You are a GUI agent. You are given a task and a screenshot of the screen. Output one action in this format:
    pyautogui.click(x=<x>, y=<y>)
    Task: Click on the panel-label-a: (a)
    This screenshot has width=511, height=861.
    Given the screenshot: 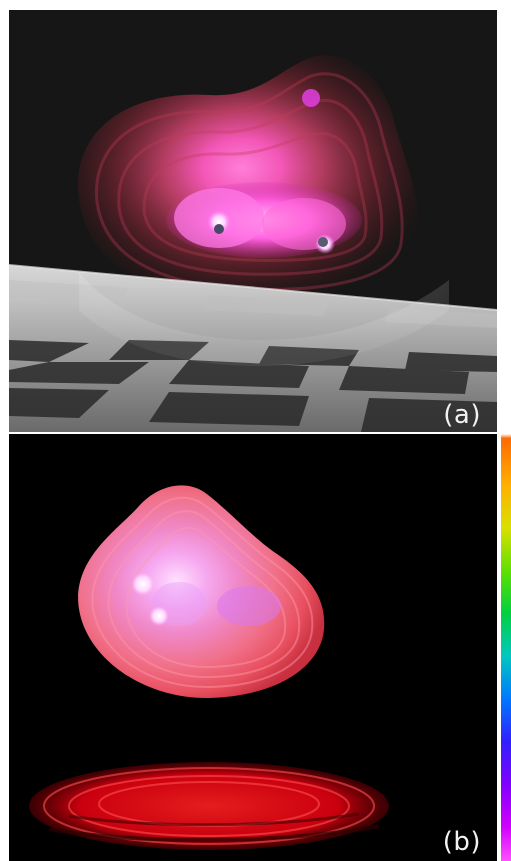 What is the action you would take?
    pyautogui.click(x=462, y=415)
    